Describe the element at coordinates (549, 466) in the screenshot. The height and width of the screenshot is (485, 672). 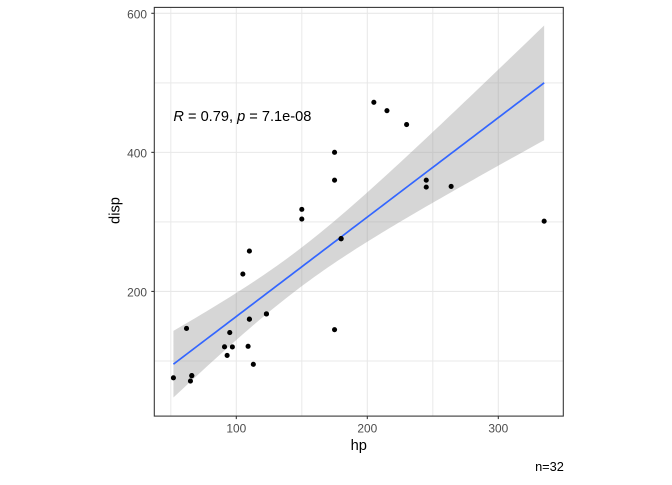
I see `svg-text: n=32` at that location.